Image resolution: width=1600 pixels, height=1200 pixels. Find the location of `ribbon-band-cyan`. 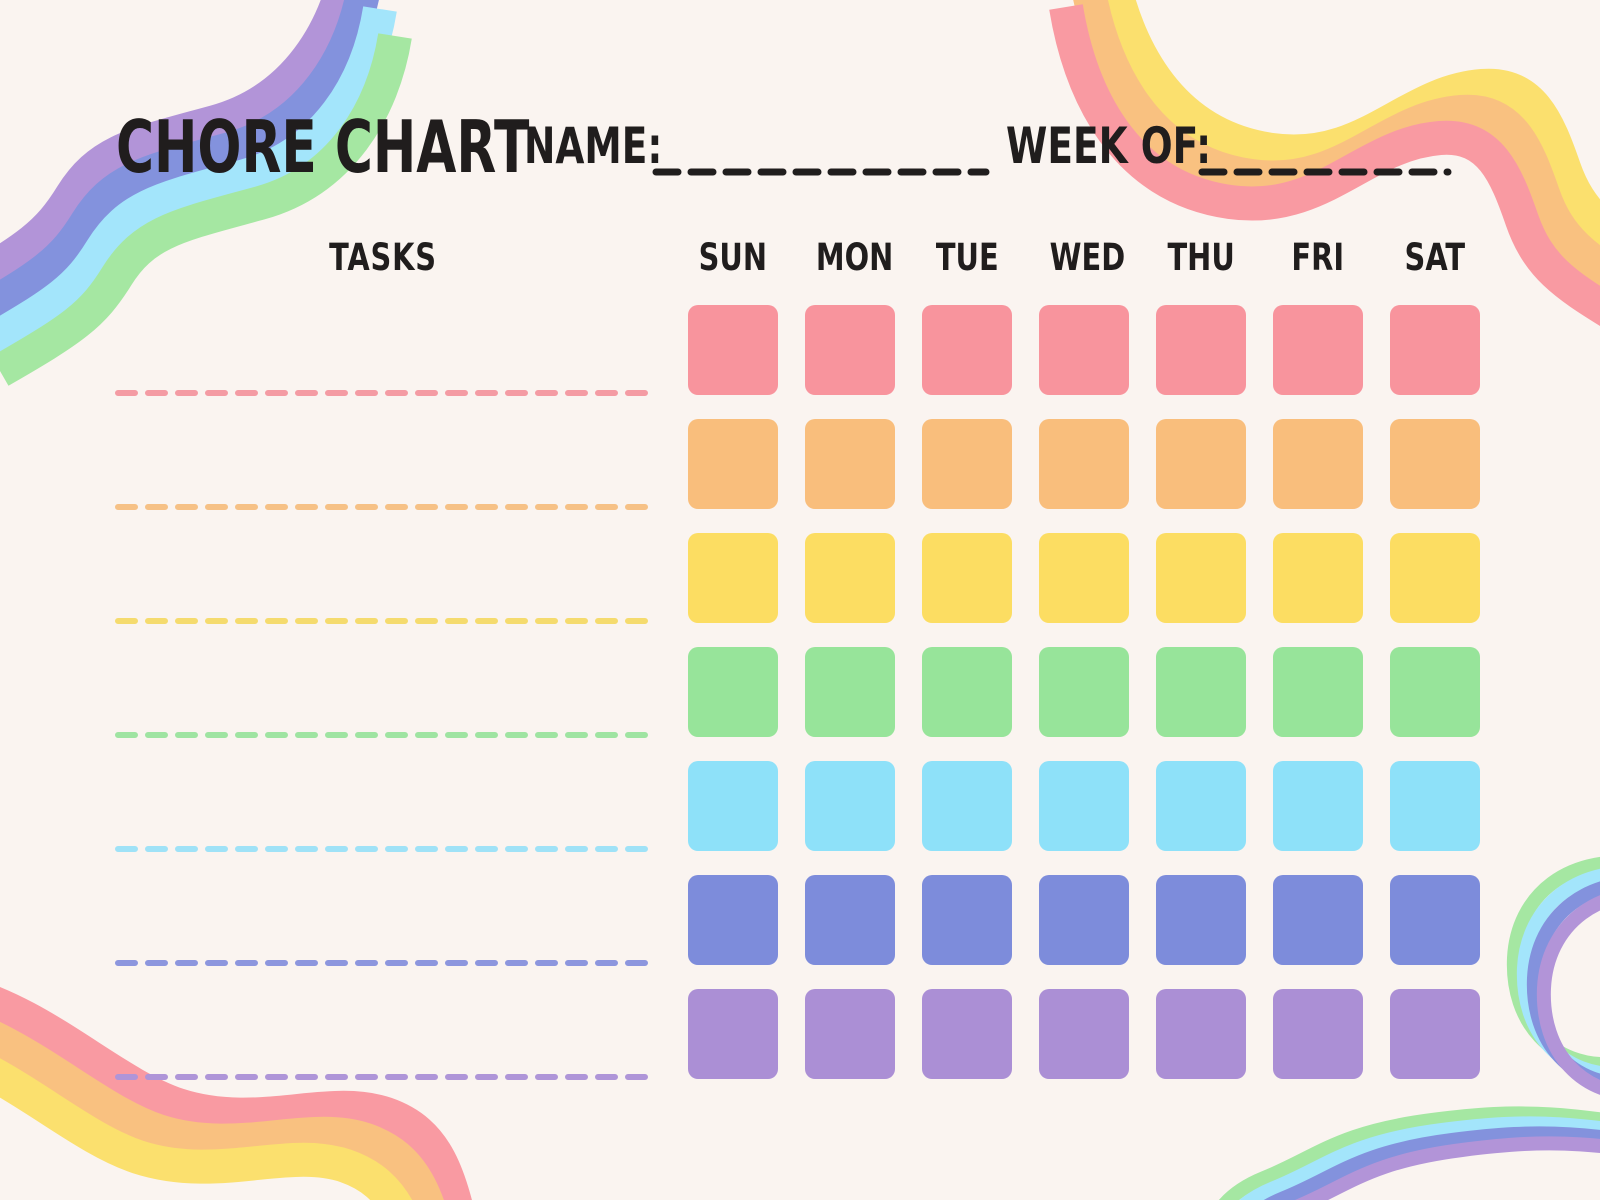

ribbon-band-cyan is located at coordinates (198, 180).